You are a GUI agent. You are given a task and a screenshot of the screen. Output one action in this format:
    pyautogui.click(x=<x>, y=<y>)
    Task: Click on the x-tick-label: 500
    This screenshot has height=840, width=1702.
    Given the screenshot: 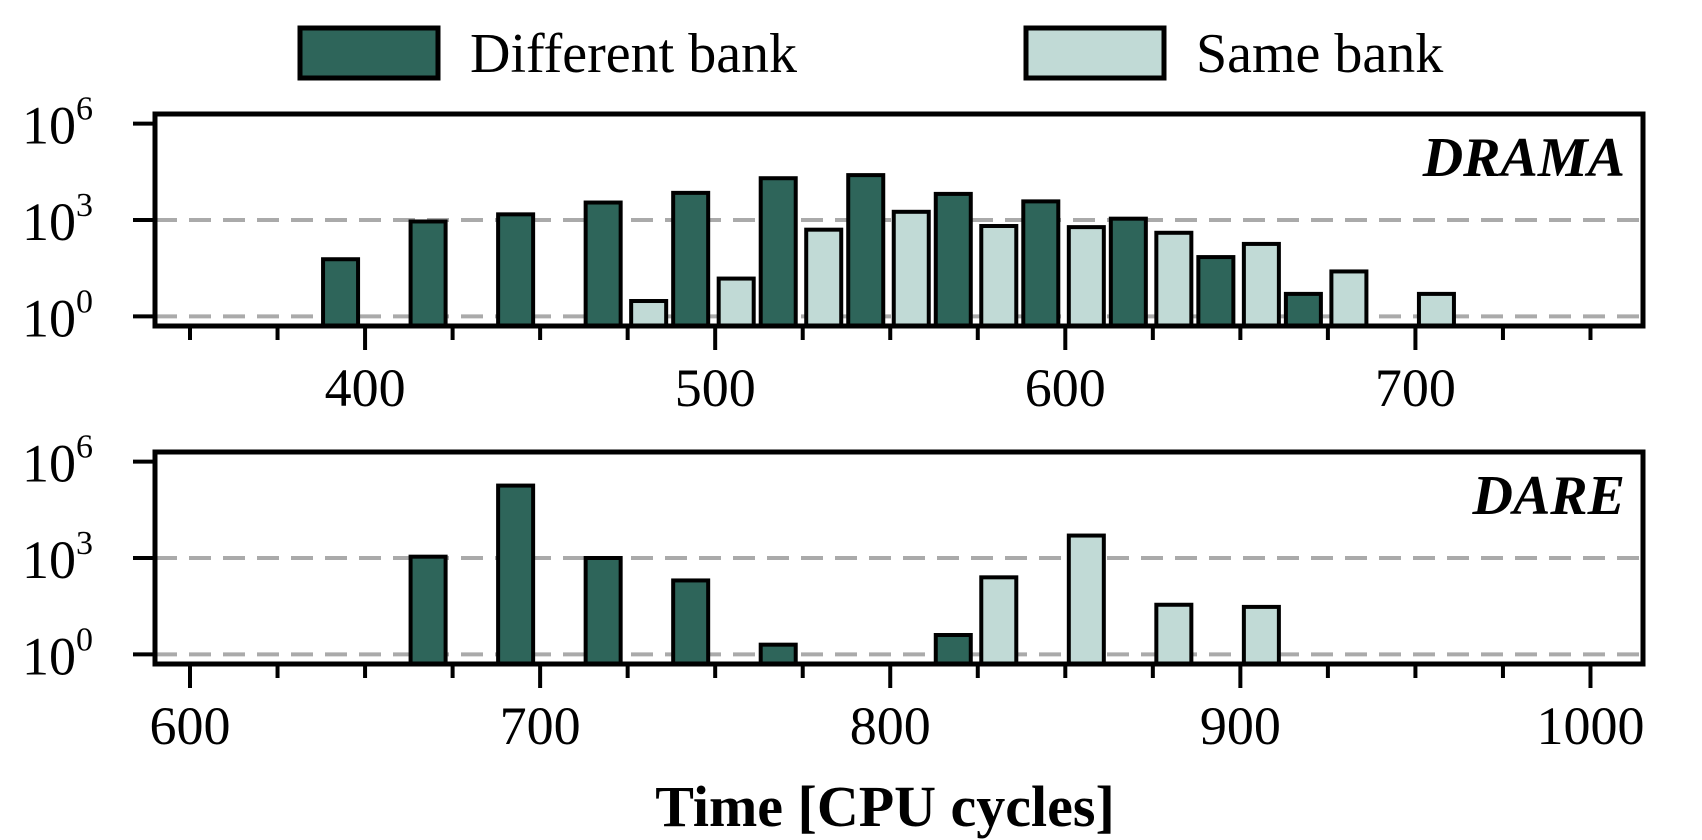 What is the action you would take?
    pyautogui.click(x=715, y=388)
    